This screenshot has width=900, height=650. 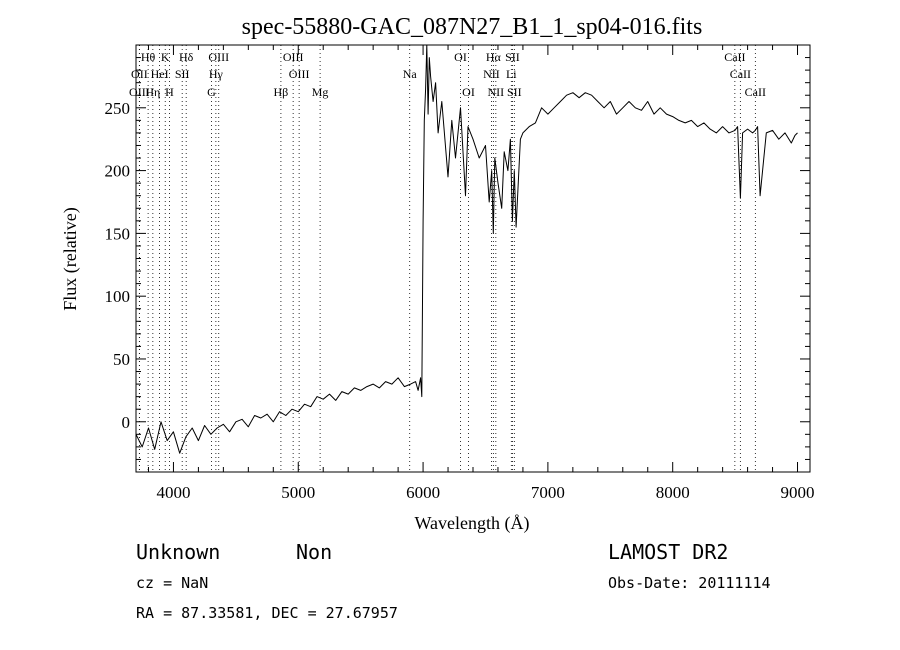 I want to click on chart-title: spec-55880-GAC_087N27_B1_1_sp04-016.fits, so click(x=472, y=27).